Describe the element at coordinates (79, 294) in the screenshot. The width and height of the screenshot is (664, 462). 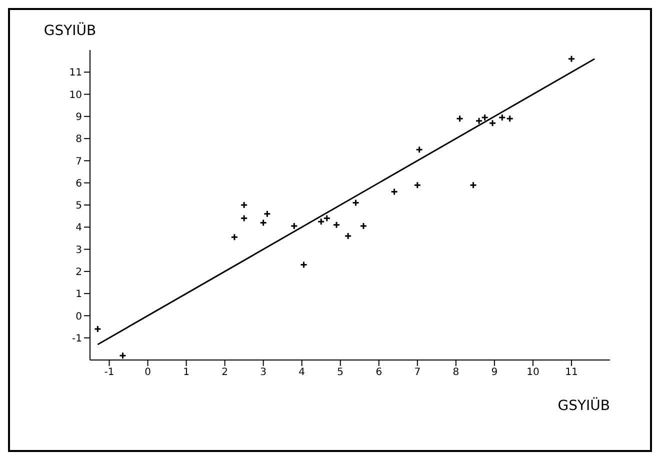
I see `y-tick-label: 1` at that location.